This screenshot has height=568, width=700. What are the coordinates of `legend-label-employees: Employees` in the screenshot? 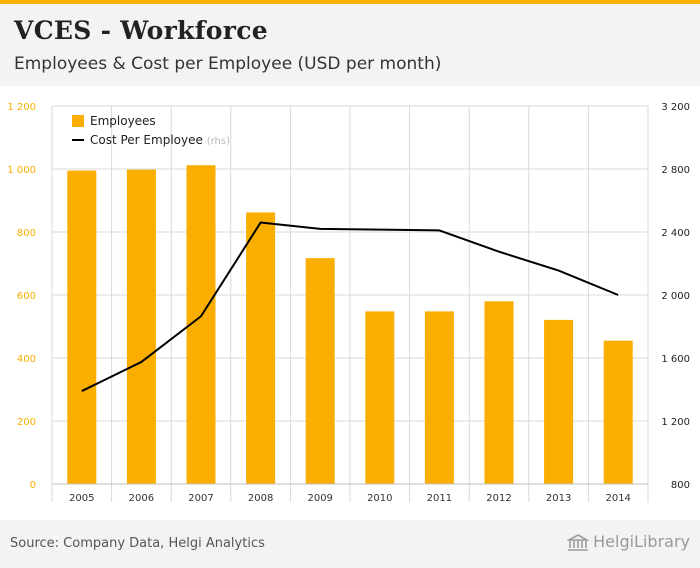 It's located at (123, 121).